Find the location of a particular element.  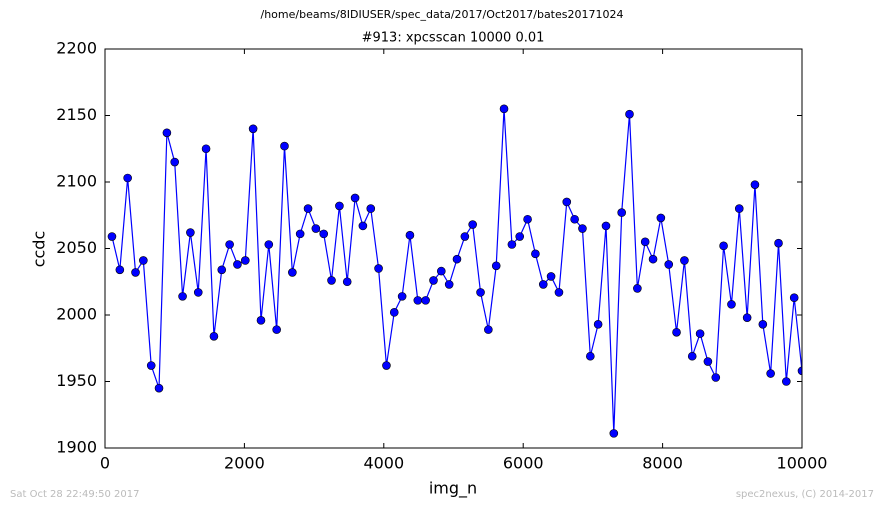

footer-left: Sat Oct 28 22:49:50 2017 is located at coordinates (75, 494).